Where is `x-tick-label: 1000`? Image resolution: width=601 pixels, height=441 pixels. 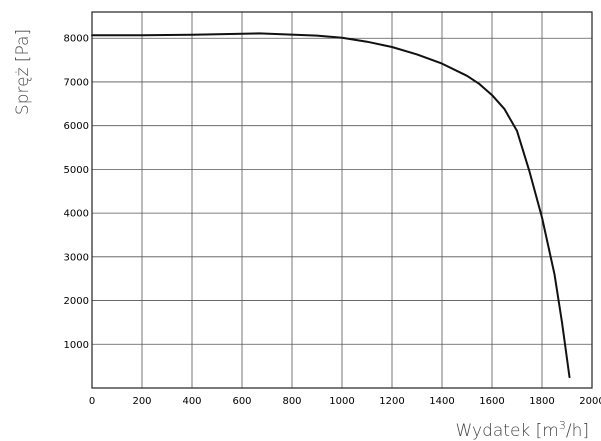
x-tick-label: 1000 is located at coordinates (341, 401).